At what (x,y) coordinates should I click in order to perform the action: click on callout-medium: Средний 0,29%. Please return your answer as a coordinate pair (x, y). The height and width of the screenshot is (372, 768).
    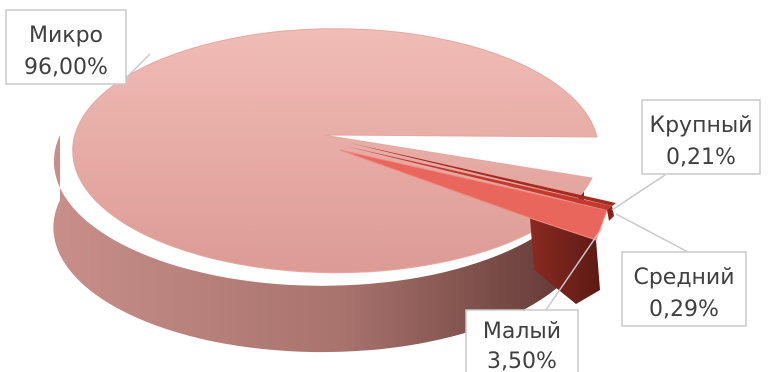
    Looking at the image, I should click on (681, 270).